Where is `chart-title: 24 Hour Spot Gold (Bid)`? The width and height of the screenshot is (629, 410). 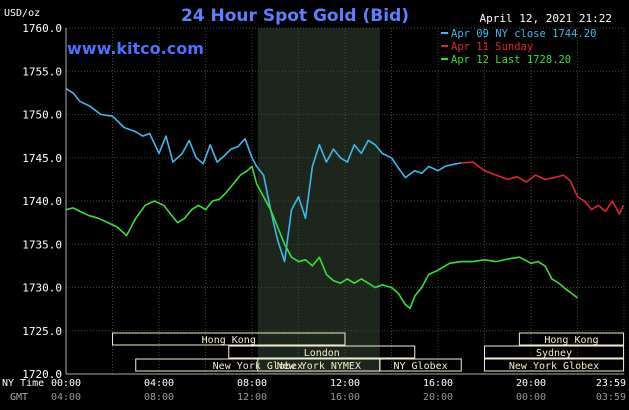 chart-title: 24 Hour Spot Gold (Bid) is located at coordinates (295, 16).